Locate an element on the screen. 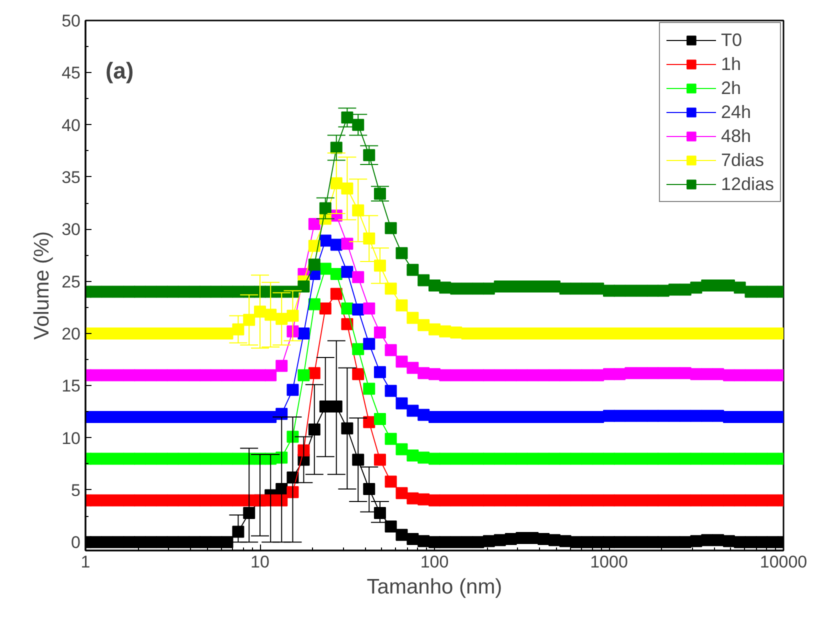 This screenshot has width=813, height=628. annotation: (a) is located at coordinates (120, 71).